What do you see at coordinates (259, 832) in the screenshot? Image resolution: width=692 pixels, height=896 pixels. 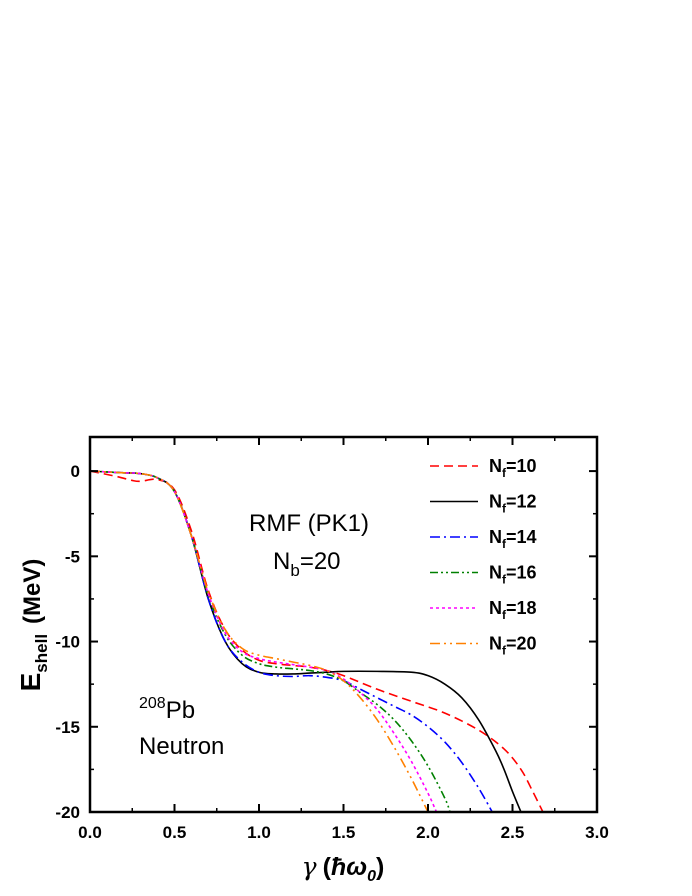 I see `x-tick-label: 1.0` at bounding box center [259, 832].